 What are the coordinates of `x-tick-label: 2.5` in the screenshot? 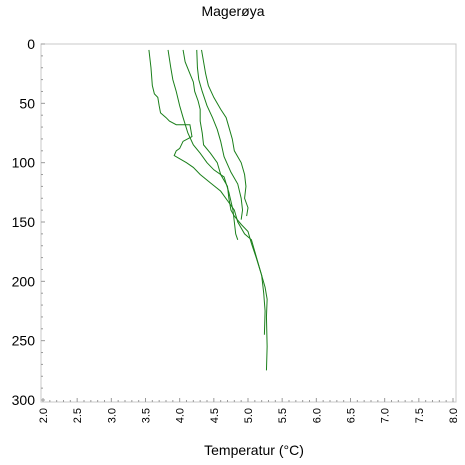 It's located at (78, 415).